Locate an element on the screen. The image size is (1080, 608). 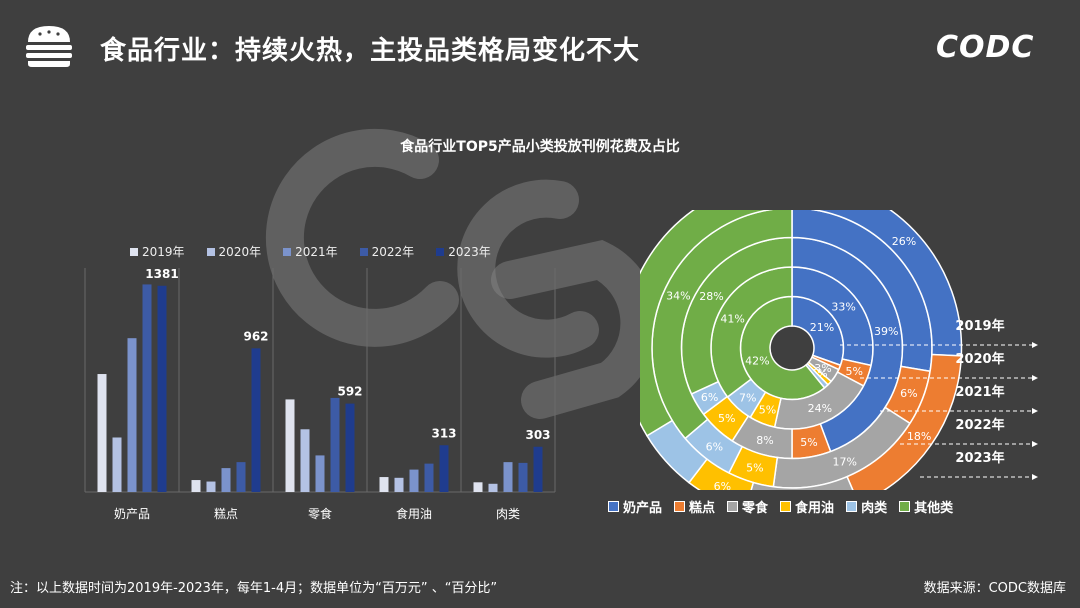
slice-label: 41% is located at coordinates (732, 319).